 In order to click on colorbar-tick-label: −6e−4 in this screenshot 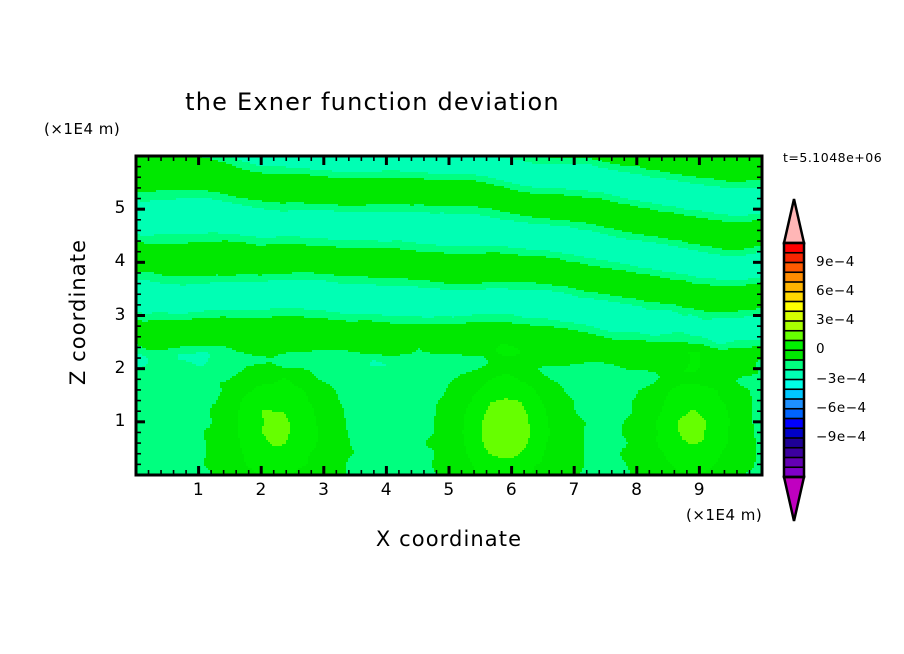, I will do `click(841, 407)`.